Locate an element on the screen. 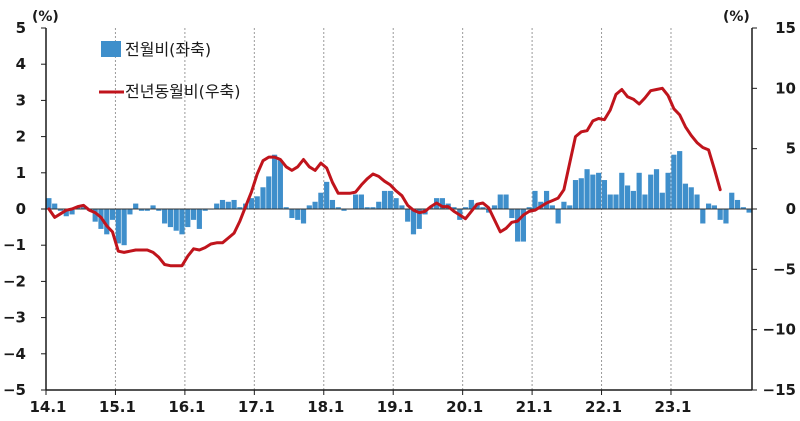 This screenshot has height=421, width=800. x-tick-label-0: 14.1 is located at coordinates (47, 407).